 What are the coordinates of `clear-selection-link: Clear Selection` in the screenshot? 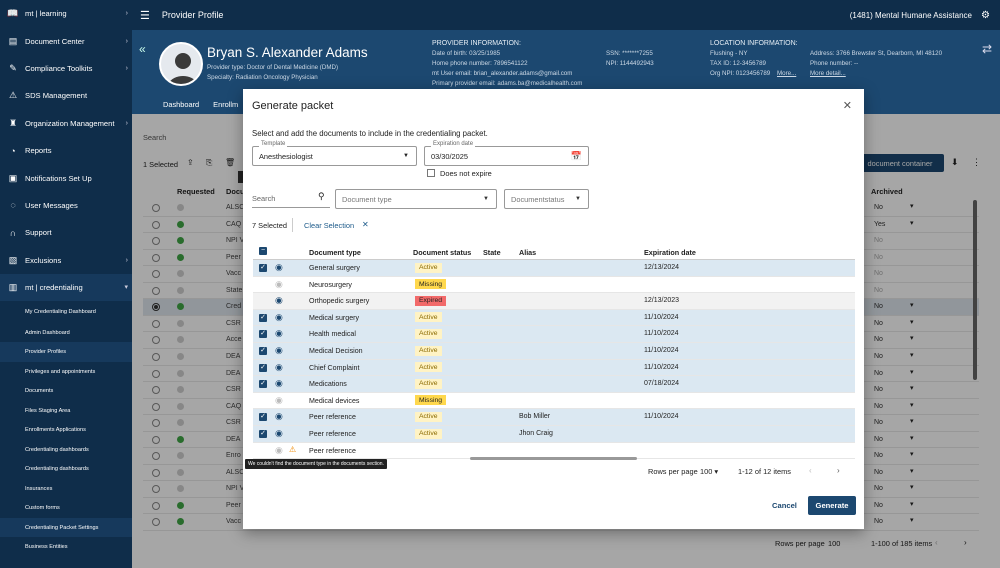 It's located at (329, 225).